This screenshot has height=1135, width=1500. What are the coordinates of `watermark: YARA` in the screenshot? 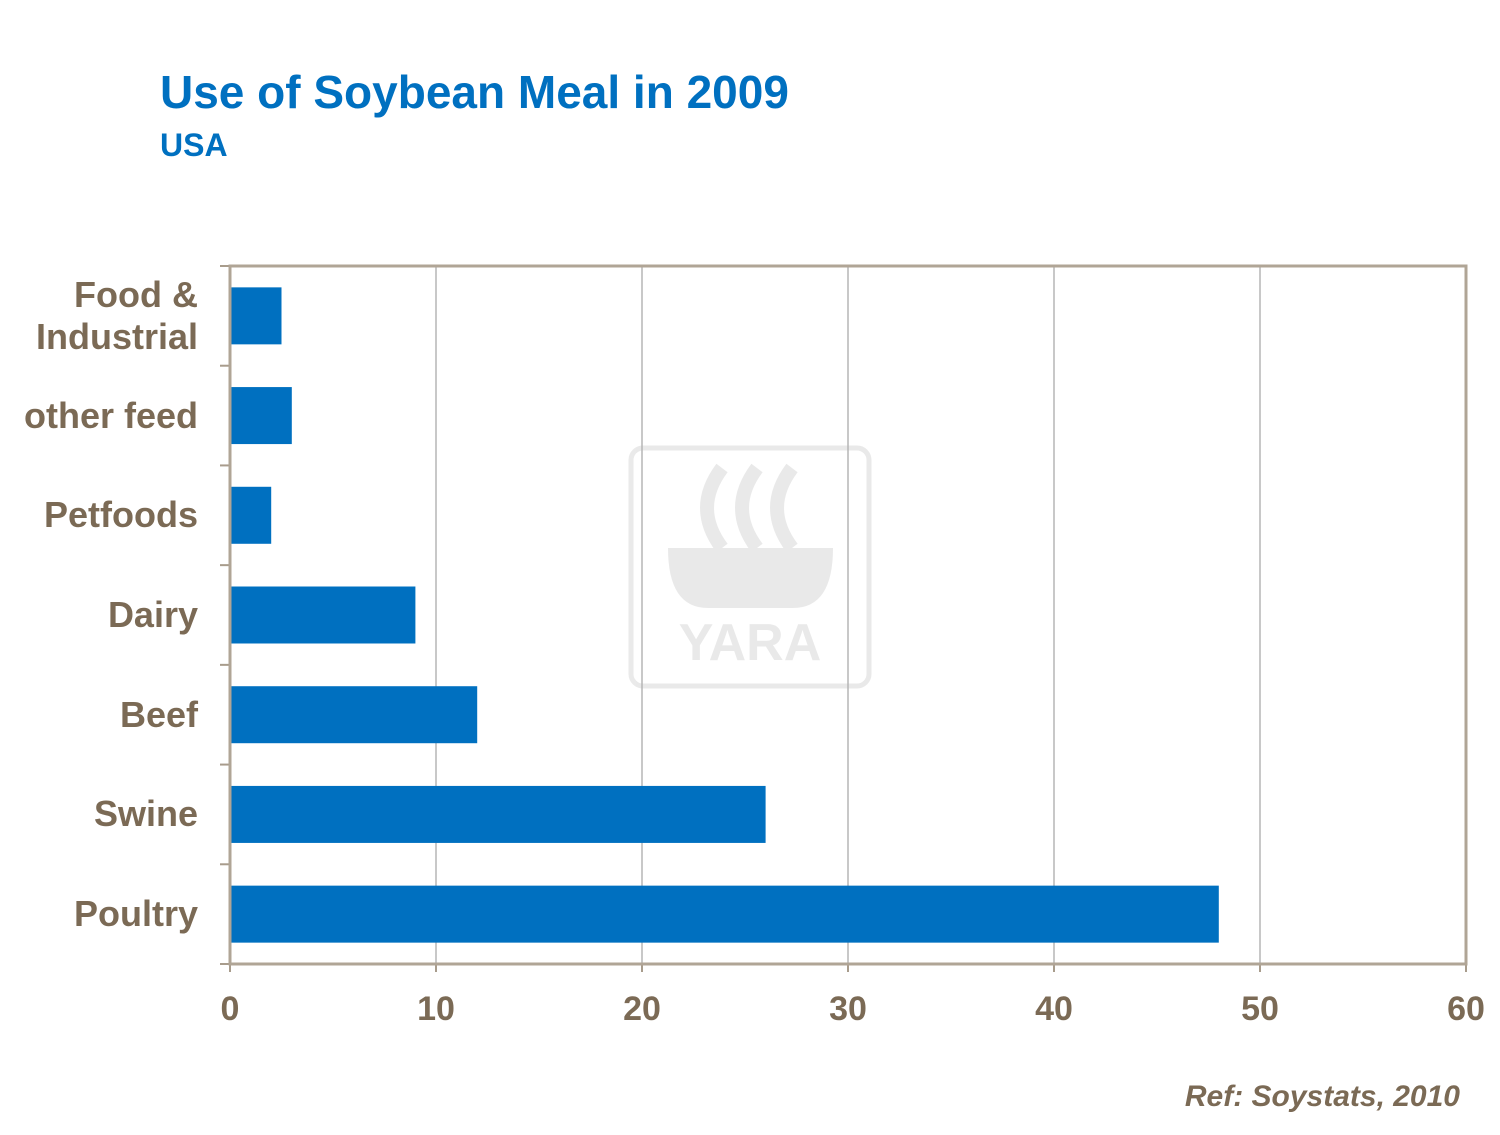 It's located at (750, 567).